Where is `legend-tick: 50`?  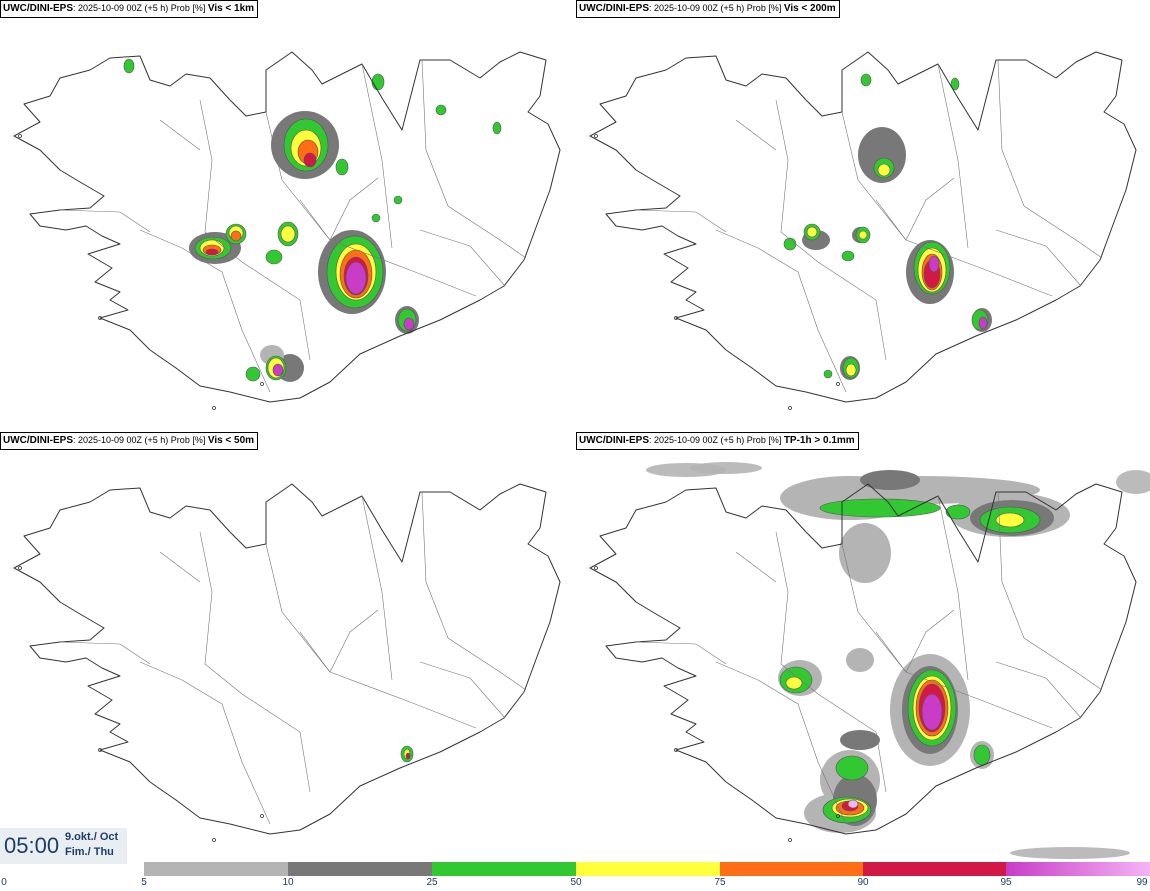 legend-tick: 50 is located at coordinates (576, 882).